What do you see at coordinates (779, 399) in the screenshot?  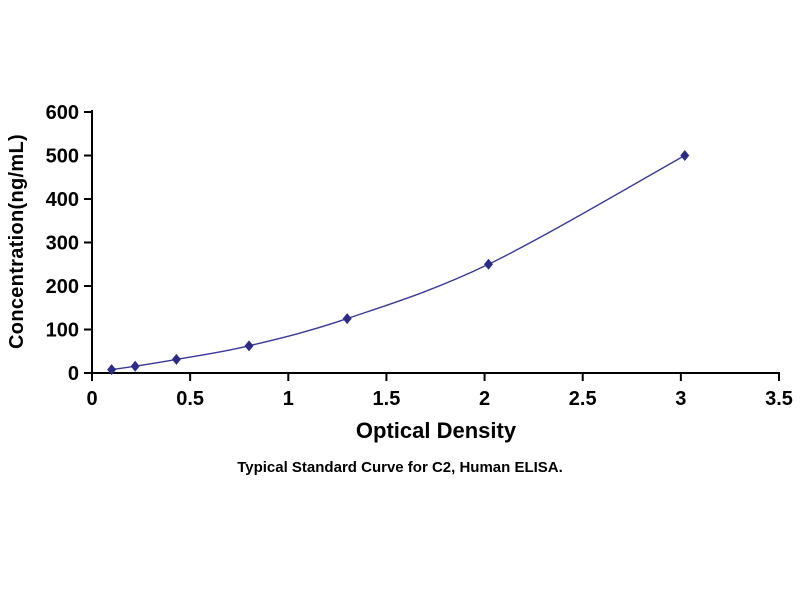 I see `x-tick-label: 3.5` at bounding box center [779, 399].